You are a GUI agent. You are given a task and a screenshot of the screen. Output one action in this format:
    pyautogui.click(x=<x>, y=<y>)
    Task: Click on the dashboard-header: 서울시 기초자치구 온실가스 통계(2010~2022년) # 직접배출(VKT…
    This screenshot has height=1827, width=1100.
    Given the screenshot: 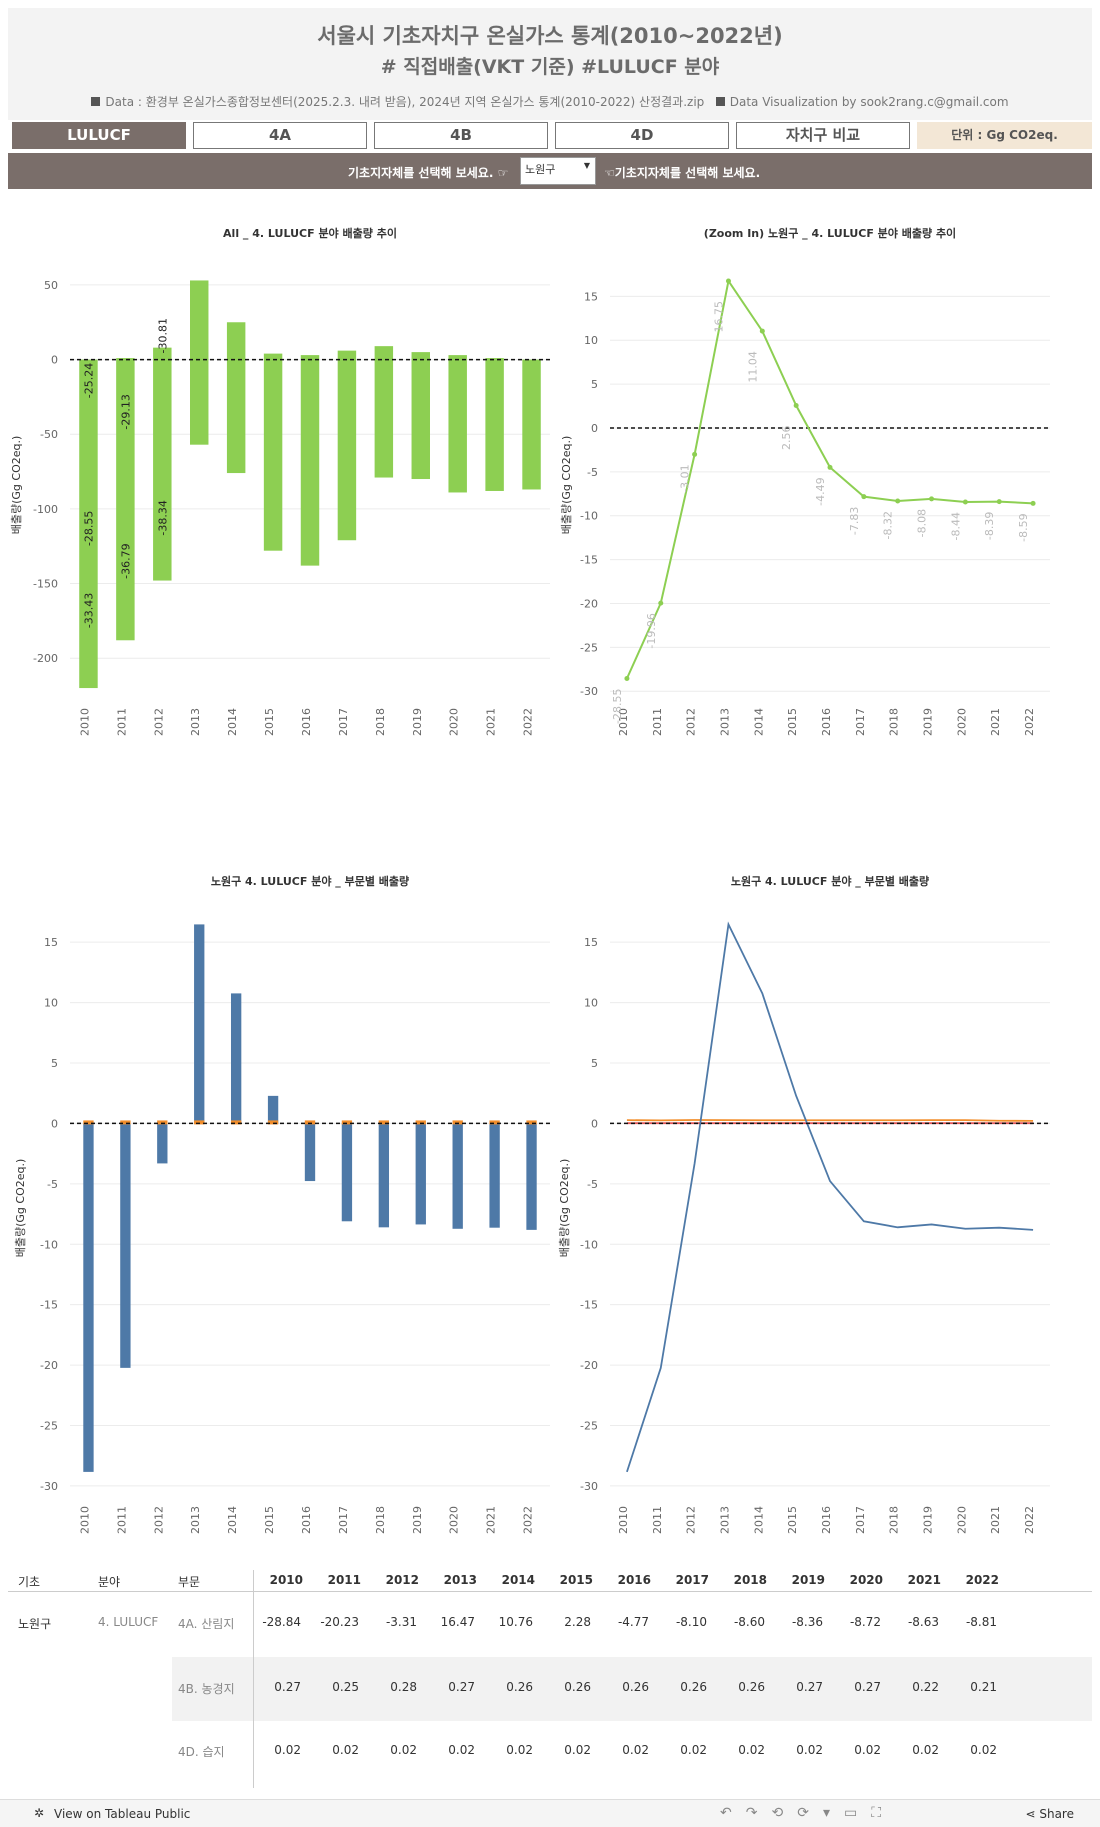 What is the action you would take?
    pyautogui.click(x=550, y=64)
    